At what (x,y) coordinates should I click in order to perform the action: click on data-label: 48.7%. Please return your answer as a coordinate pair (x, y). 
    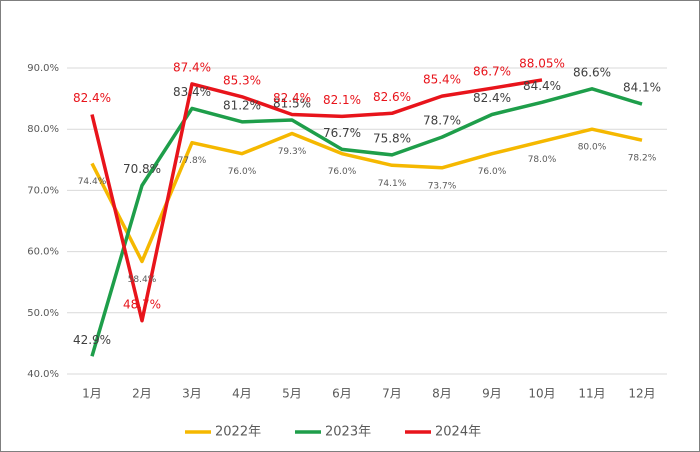
    Looking at the image, I should click on (142, 304).